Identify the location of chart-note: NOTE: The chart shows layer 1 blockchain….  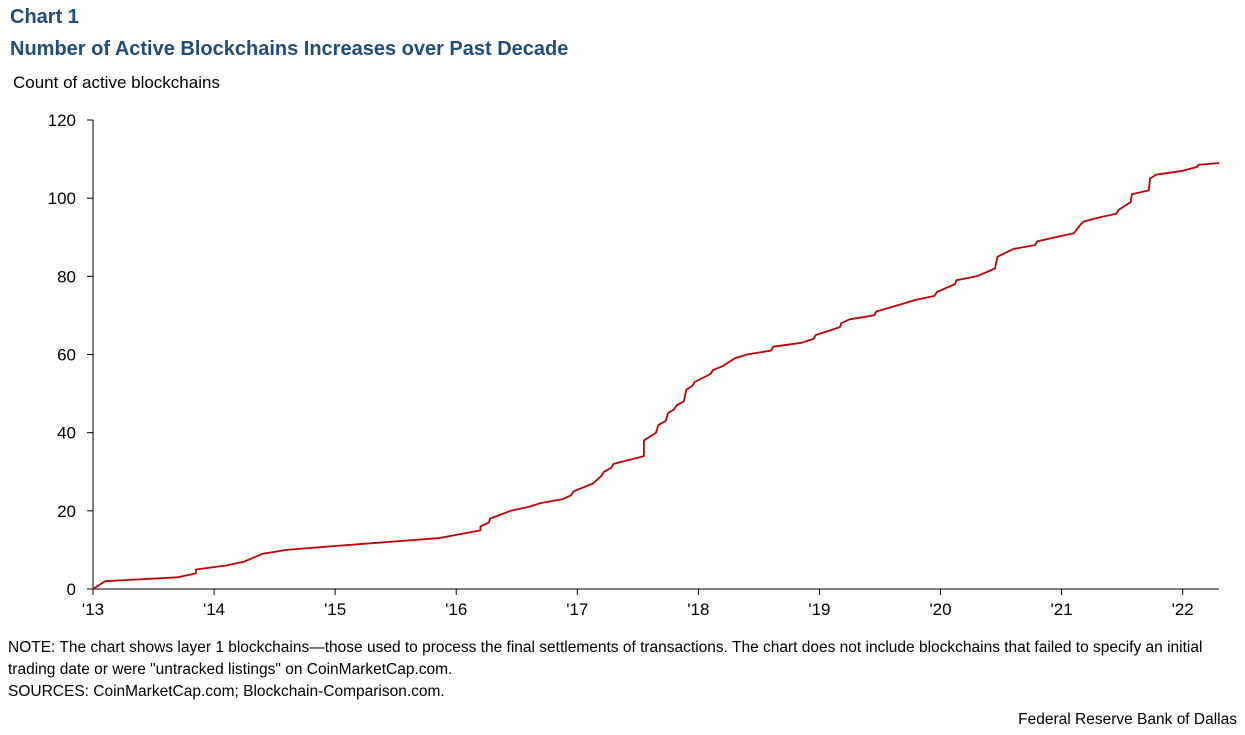
(605, 658).